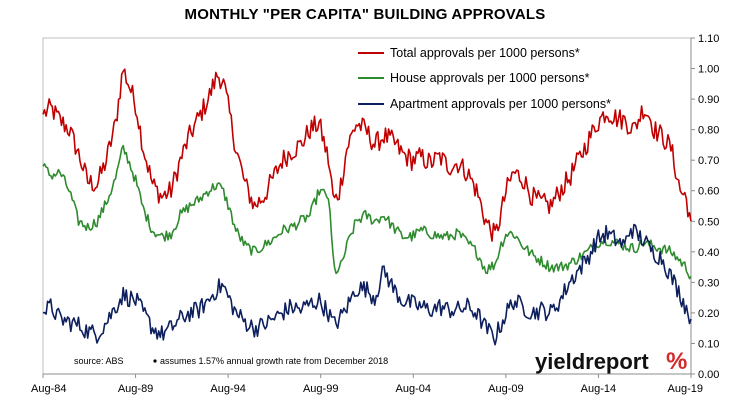 Image resolution: width=730 pixels, height=400 pixels. What do you see at coordinates (708, 161) in the screenshot?
I see `y-tick-label: 0.70` at bounding box center [708, 161].